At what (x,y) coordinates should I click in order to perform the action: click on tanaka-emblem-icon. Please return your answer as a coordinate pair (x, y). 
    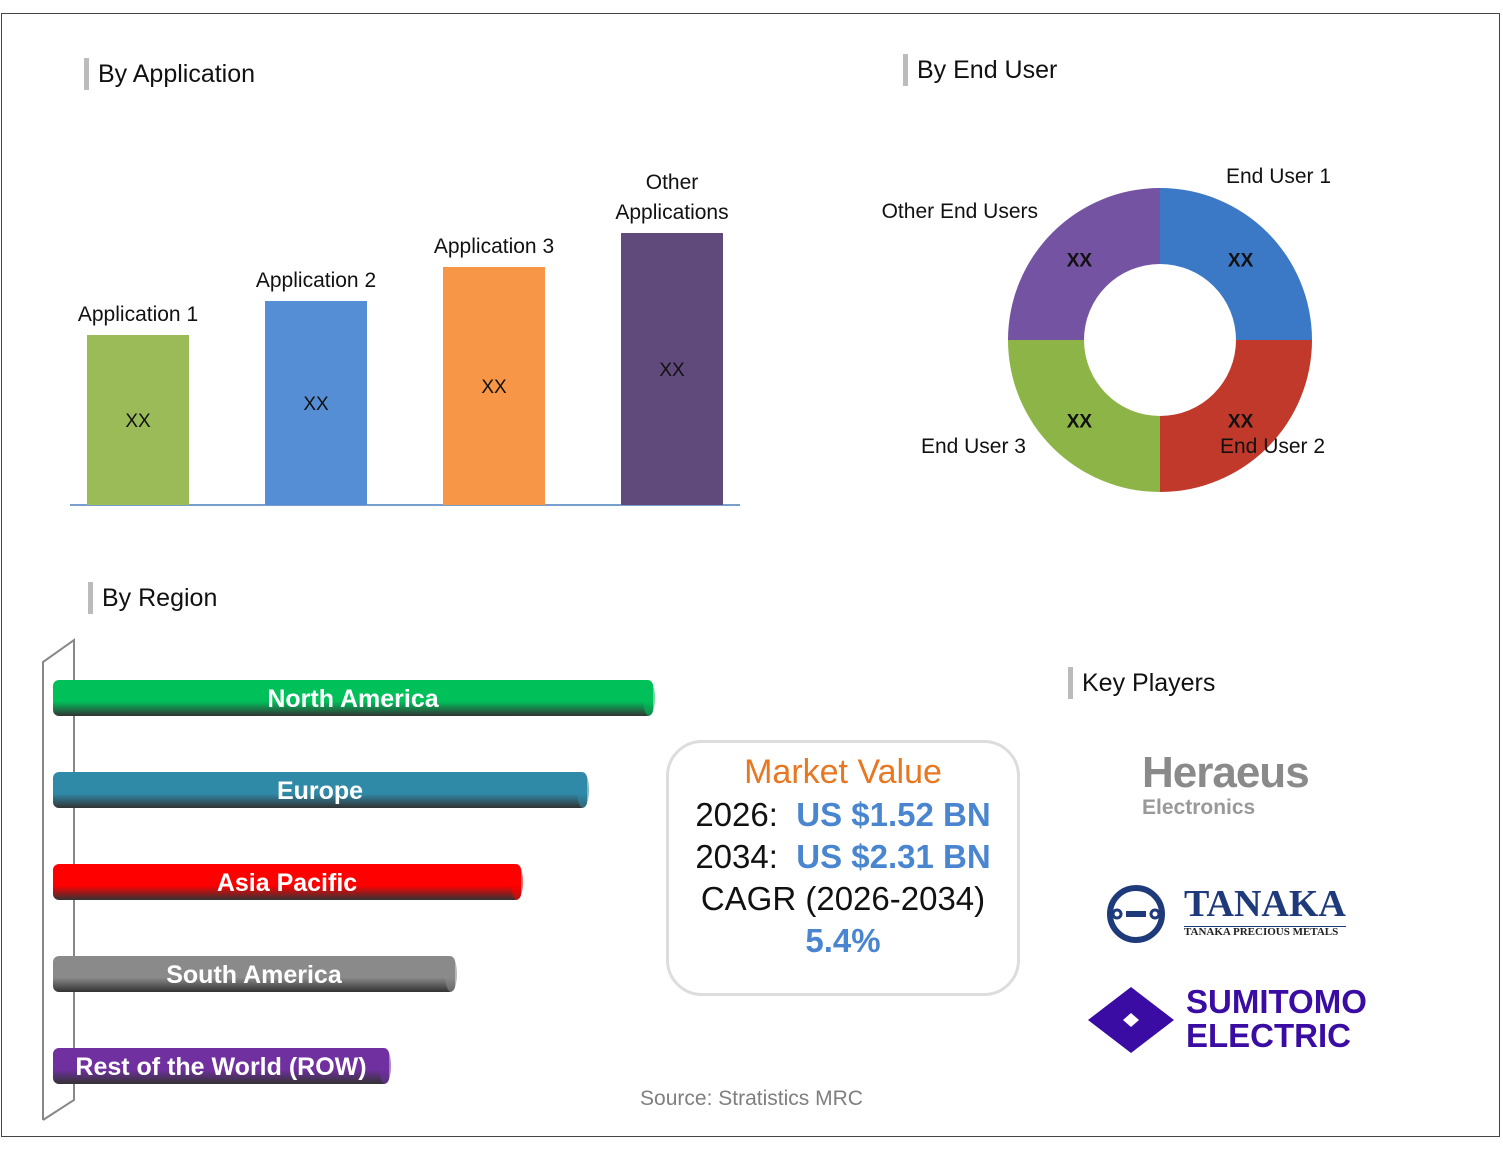
    Looking at the image, I should click on (1136, 914).